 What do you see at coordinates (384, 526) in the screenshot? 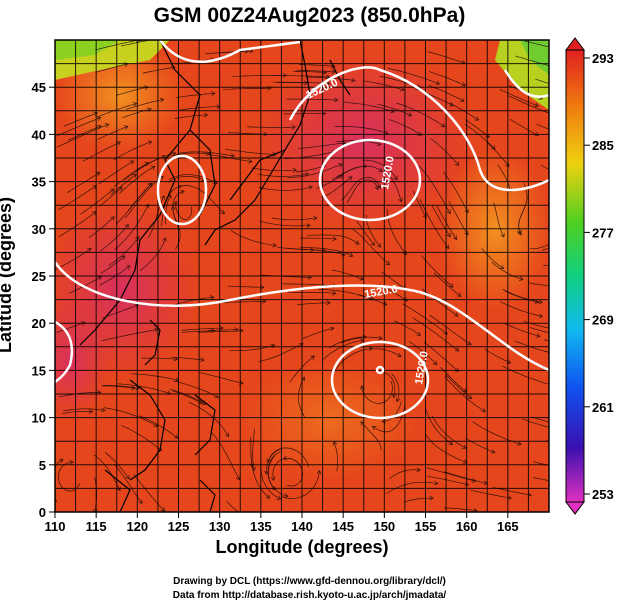
I see `x-tick-label: 150` at bounding box center [384, 526].